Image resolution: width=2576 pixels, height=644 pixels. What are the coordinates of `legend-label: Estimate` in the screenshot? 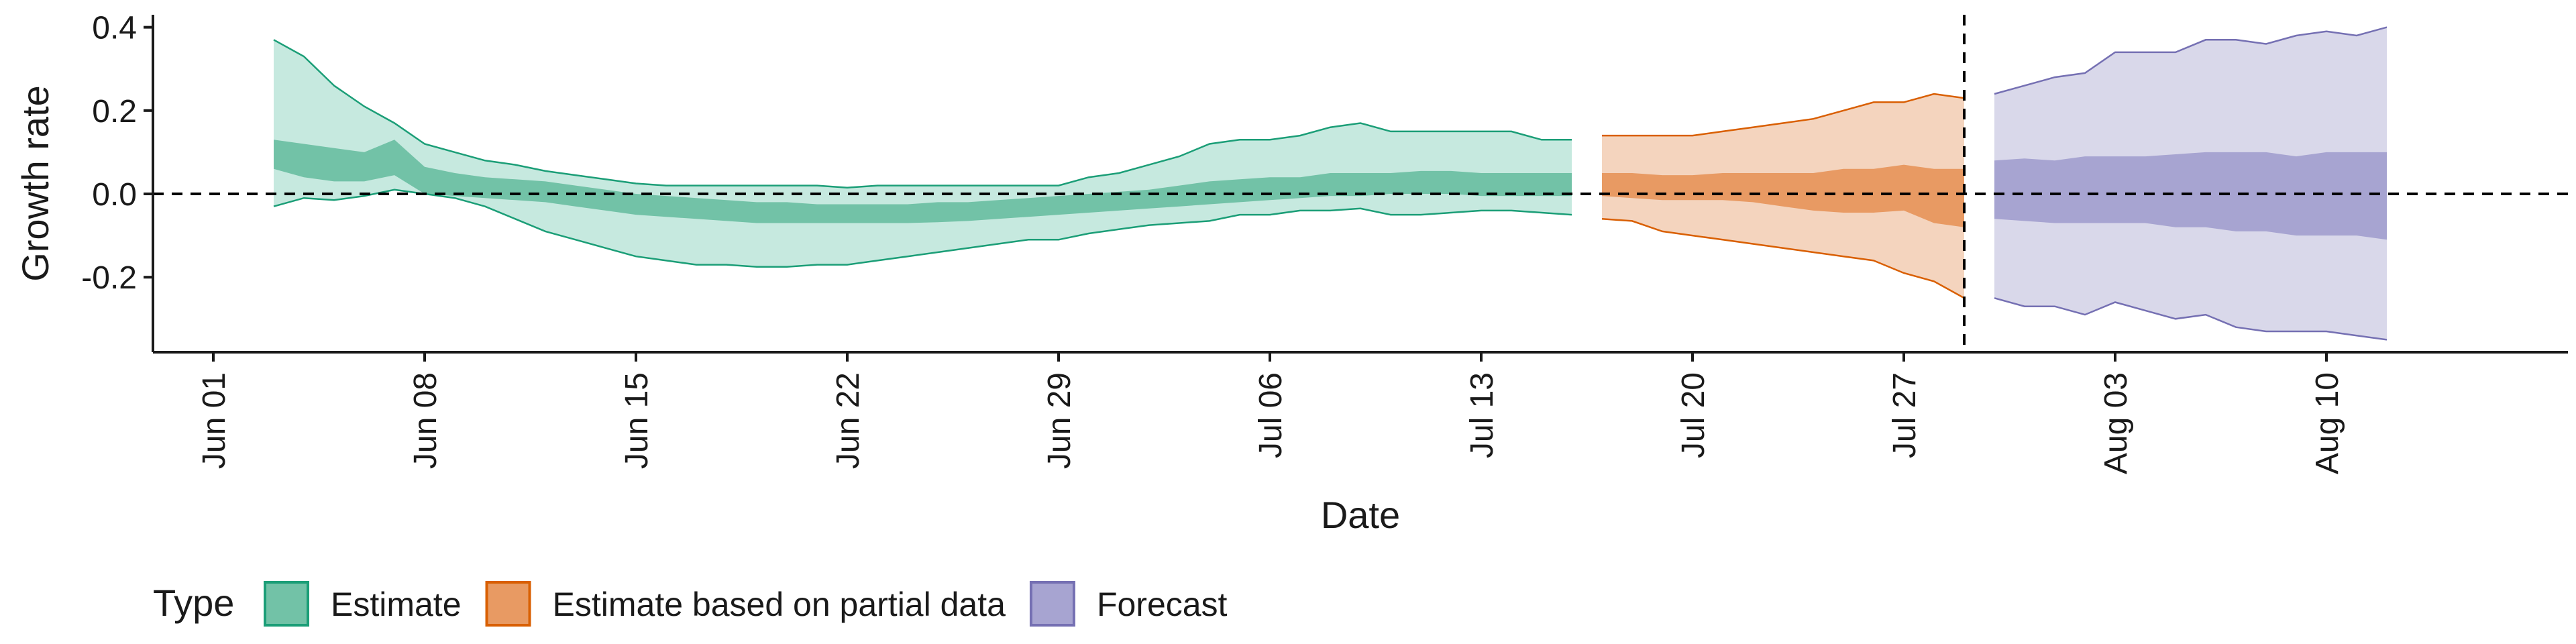 It's located at (396, 604).